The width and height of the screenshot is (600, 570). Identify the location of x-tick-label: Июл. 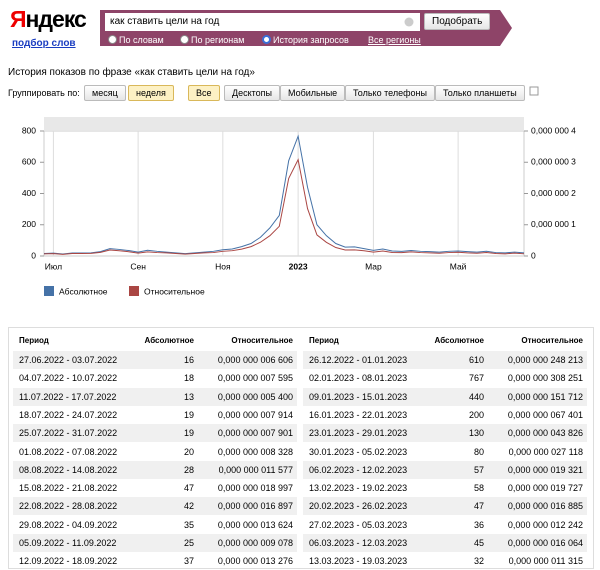
(53, 266).